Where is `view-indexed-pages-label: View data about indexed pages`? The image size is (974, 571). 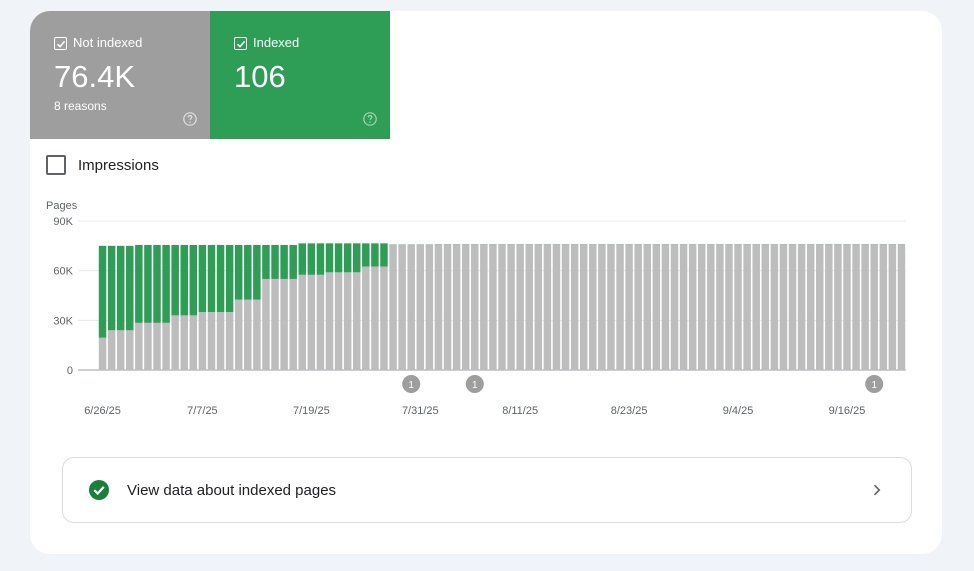
view-indexed-pages-label: View data about indexed pages is located at coordinates (232, 490).